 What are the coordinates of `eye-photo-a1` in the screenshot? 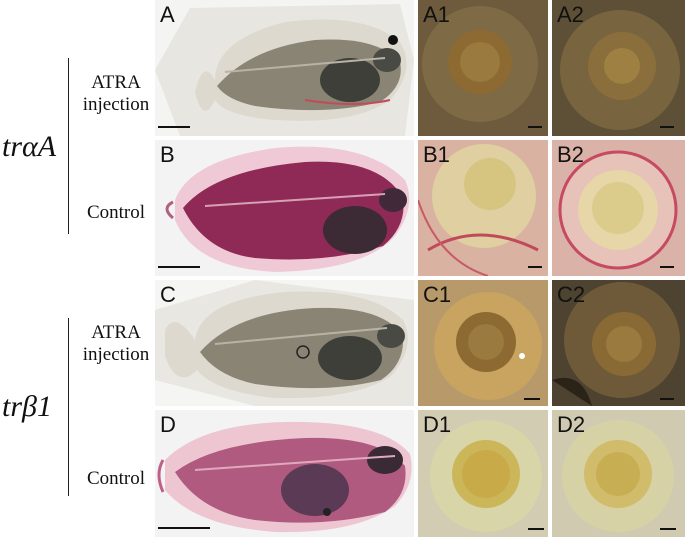 It's located at (483, 68).